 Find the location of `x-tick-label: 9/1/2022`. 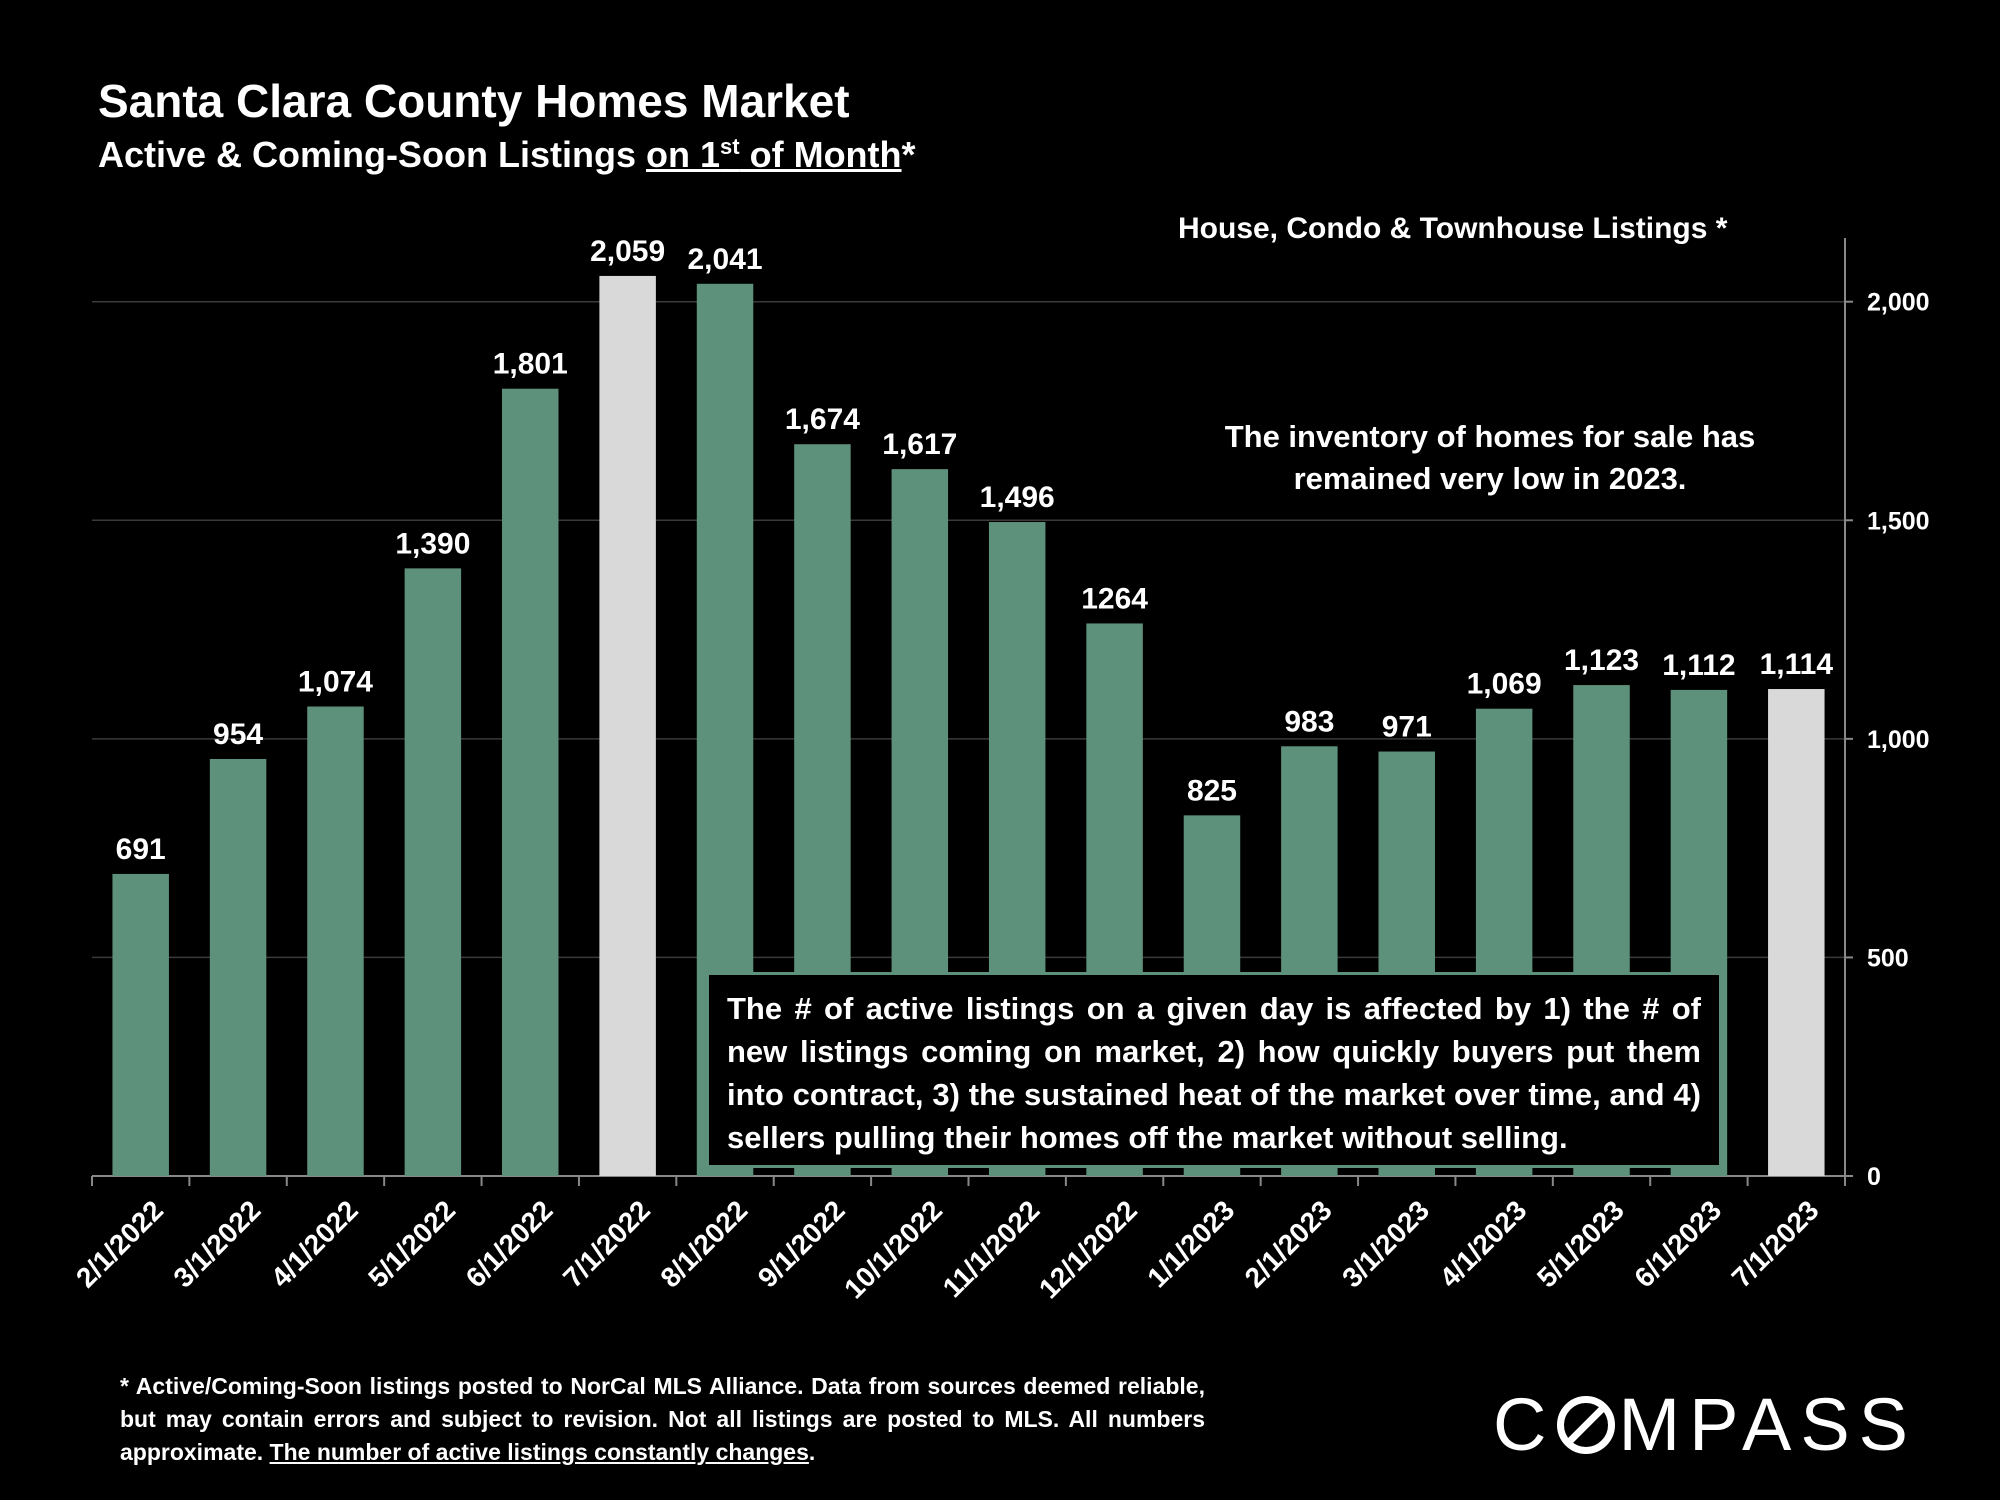

x-tick-label: 9/1/2022 is located at coordinates (801, 1243).